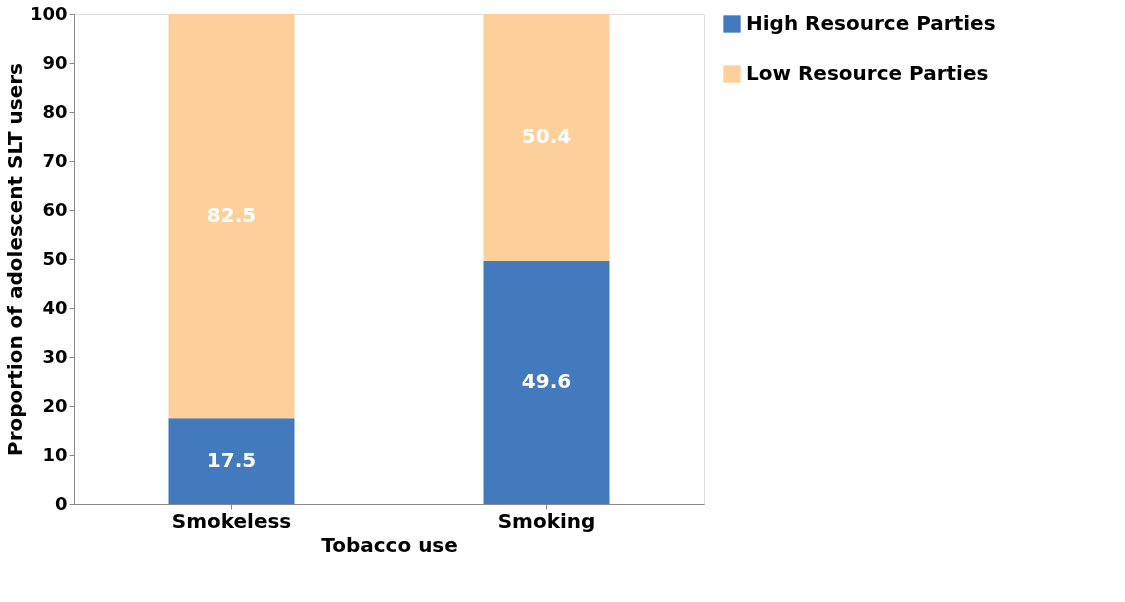 The image size is (1125, 602). I want to click on x-tick-label: Smoking, so click(546, 520).